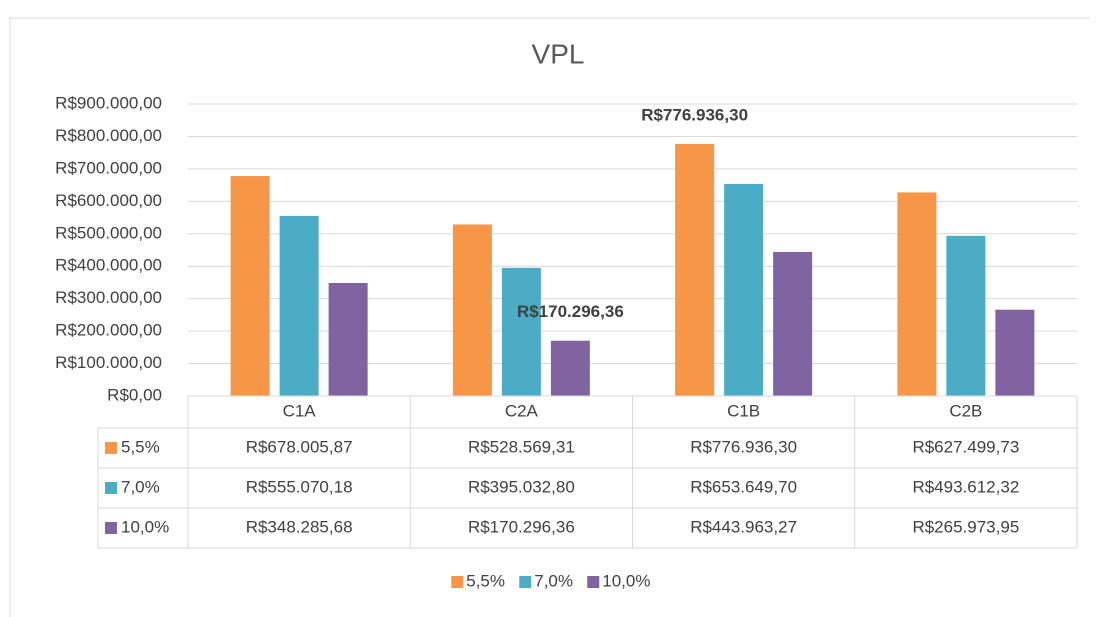  I want to click on data-label: R$170.296,36, so click(570, 311).